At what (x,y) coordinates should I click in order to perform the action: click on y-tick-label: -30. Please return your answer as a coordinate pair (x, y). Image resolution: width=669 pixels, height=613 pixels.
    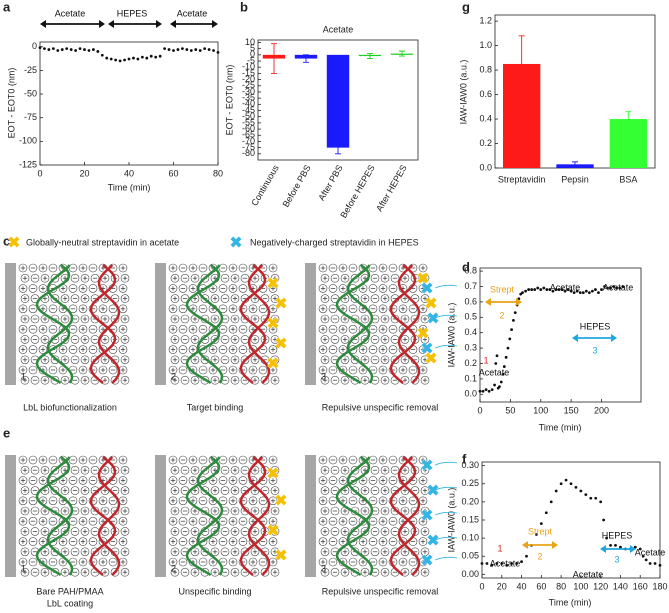
    Looking at the image, I should click on (248, 91).